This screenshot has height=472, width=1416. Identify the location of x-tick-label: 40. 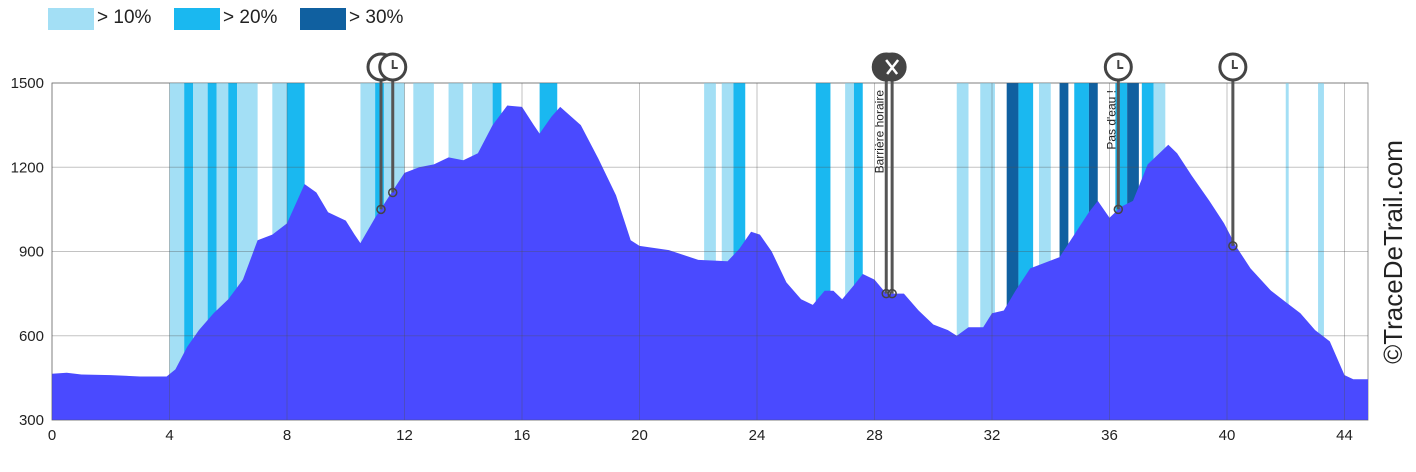
(1227, 435).